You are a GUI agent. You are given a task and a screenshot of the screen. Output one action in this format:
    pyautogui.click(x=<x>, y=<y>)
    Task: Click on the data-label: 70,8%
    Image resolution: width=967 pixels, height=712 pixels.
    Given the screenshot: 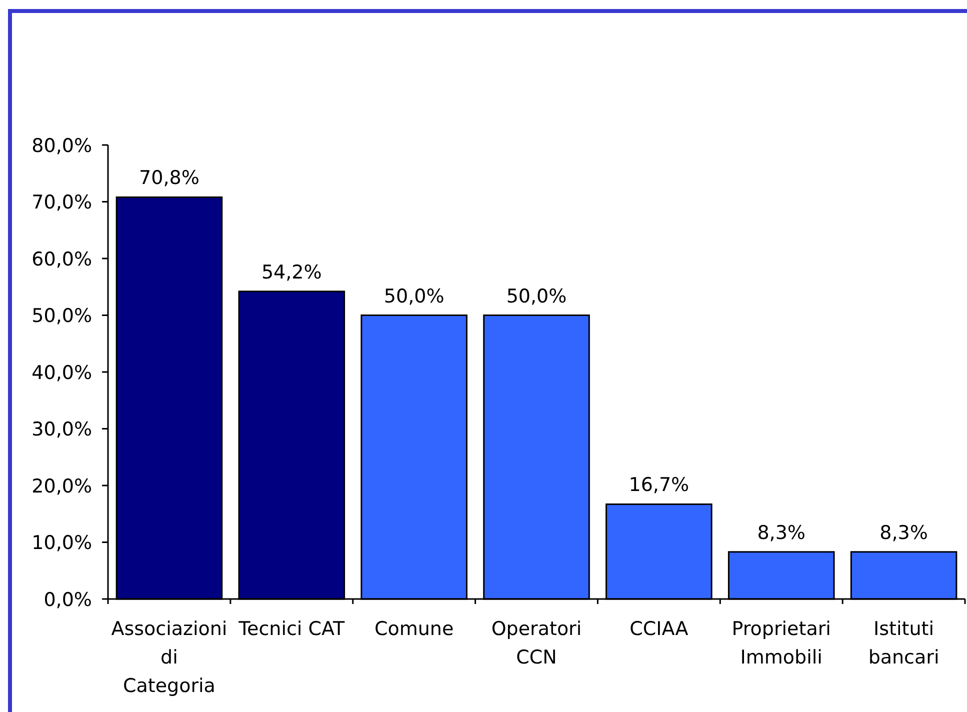 What is the action you would take?
    pyautogui.click(x=169, y=178)
    